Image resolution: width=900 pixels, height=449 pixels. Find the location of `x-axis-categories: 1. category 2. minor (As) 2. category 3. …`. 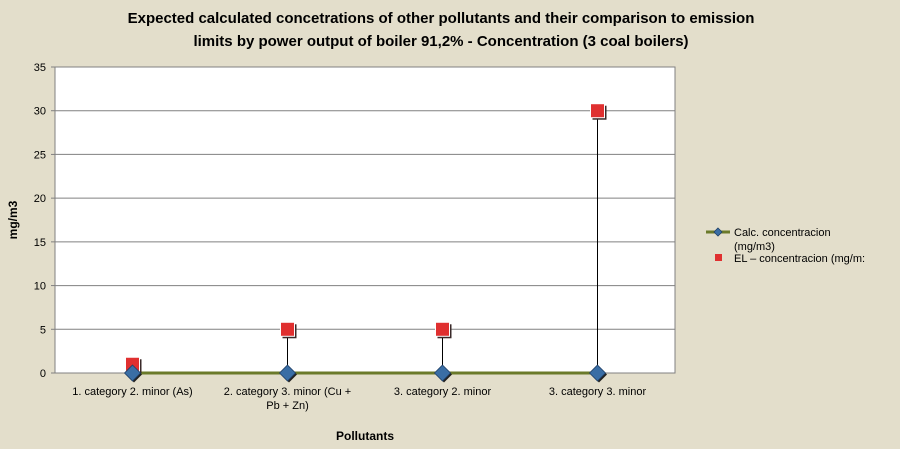

x-axis-categories: 1. category 2. minor (As) 2. category 3. … is located at coordinates (359, 399).